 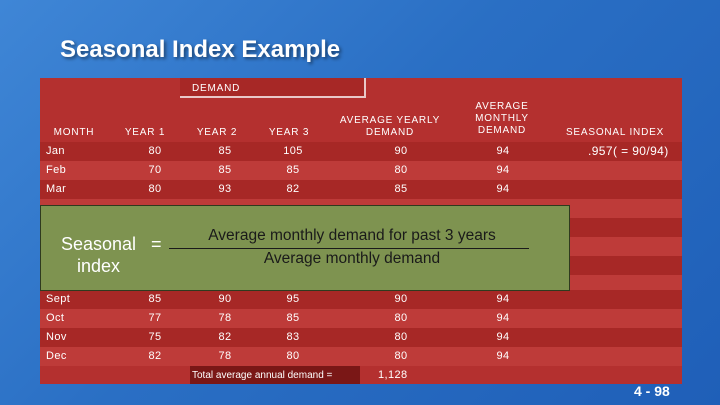 What do you see at coordinates (155, 299) in the screenshot?
I see `cell-year1: 85` at bounding box center [155, 299].